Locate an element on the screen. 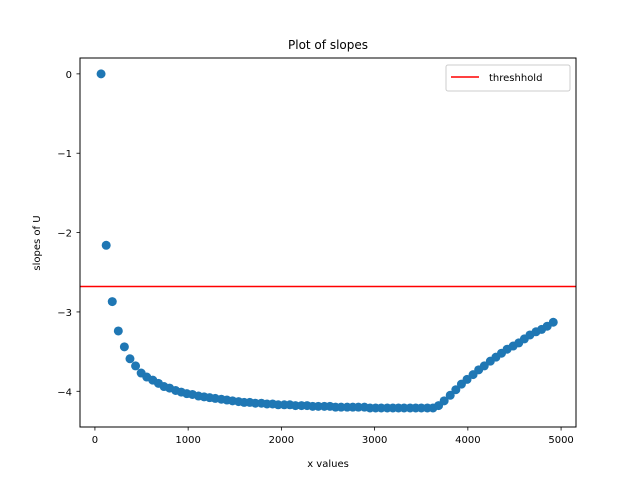  y-tick-label: 0 is located at coordinates (69, 75).